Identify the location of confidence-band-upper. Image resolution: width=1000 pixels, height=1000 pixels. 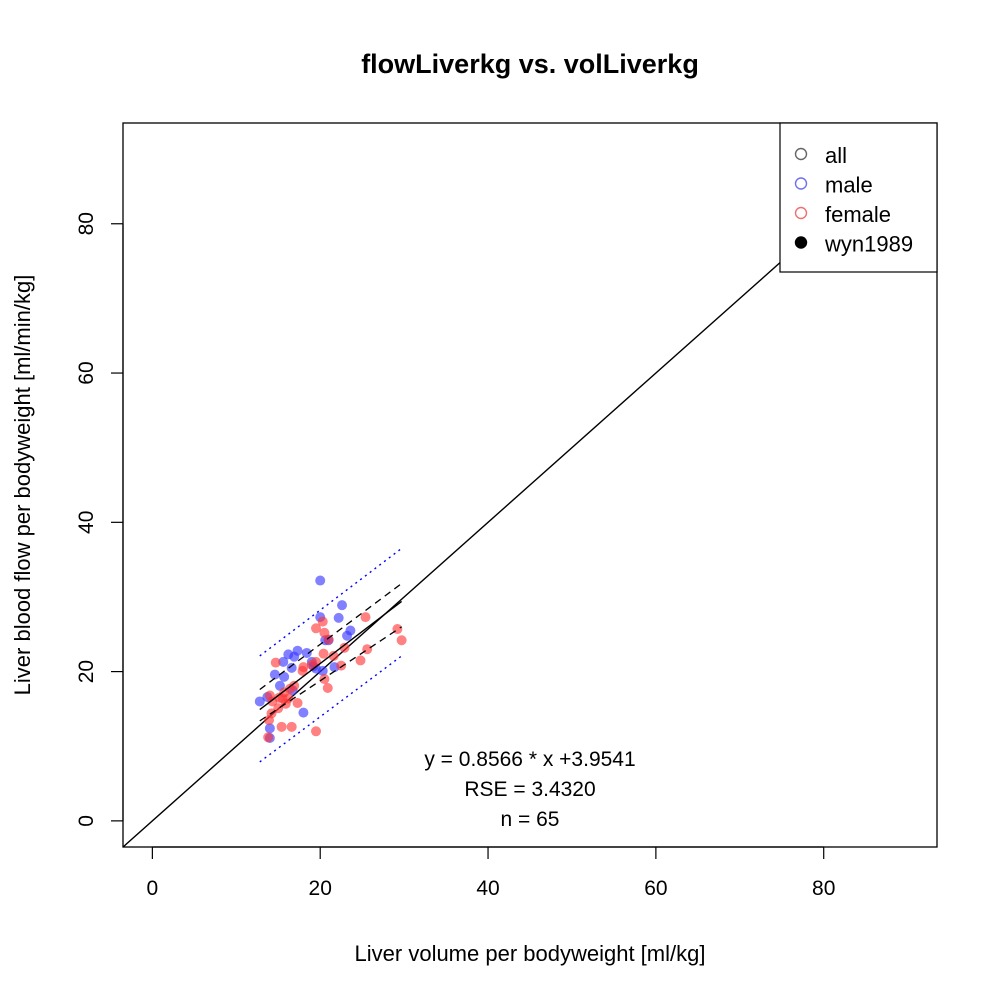
(330, 637).